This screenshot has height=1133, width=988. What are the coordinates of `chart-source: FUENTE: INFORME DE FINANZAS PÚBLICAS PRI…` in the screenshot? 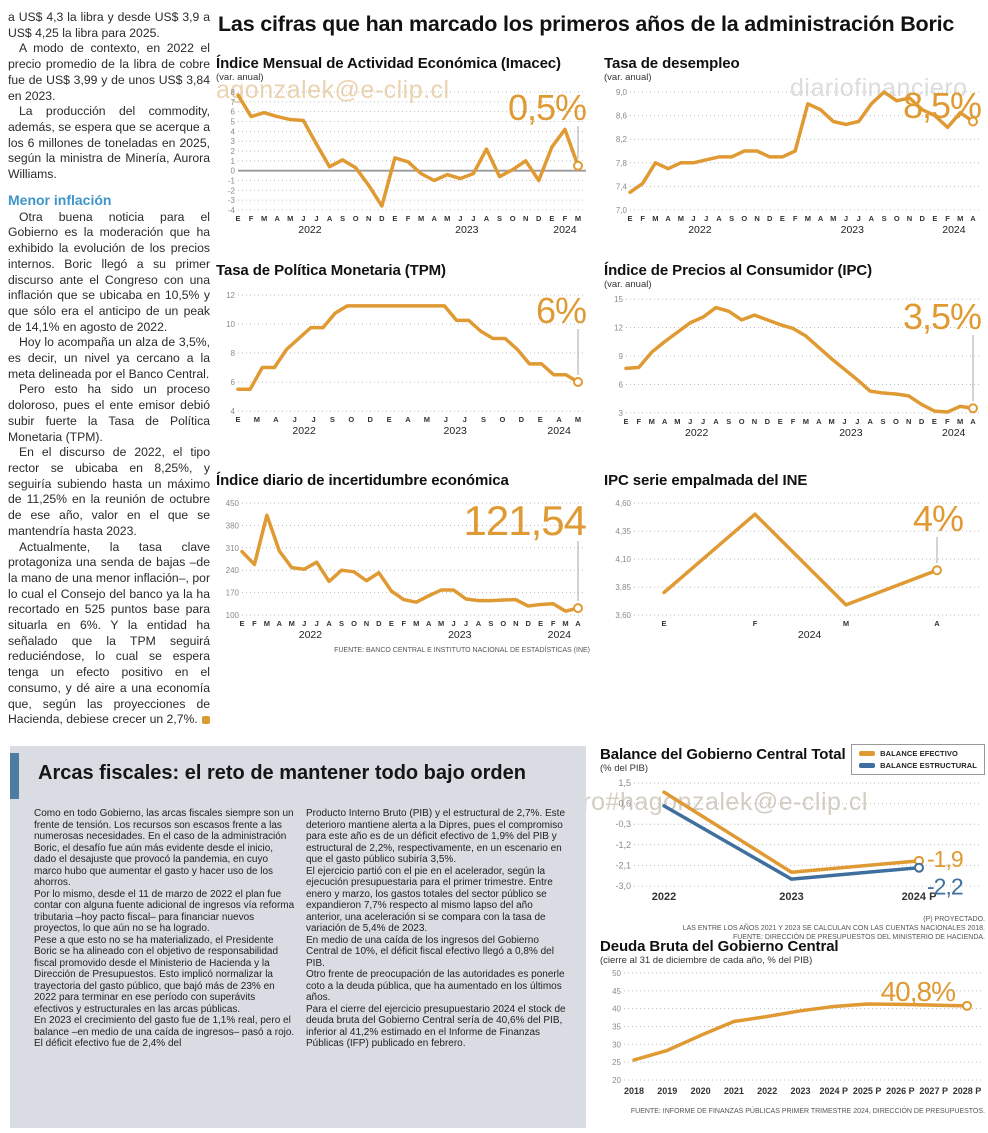 It's located at (807, 1111).